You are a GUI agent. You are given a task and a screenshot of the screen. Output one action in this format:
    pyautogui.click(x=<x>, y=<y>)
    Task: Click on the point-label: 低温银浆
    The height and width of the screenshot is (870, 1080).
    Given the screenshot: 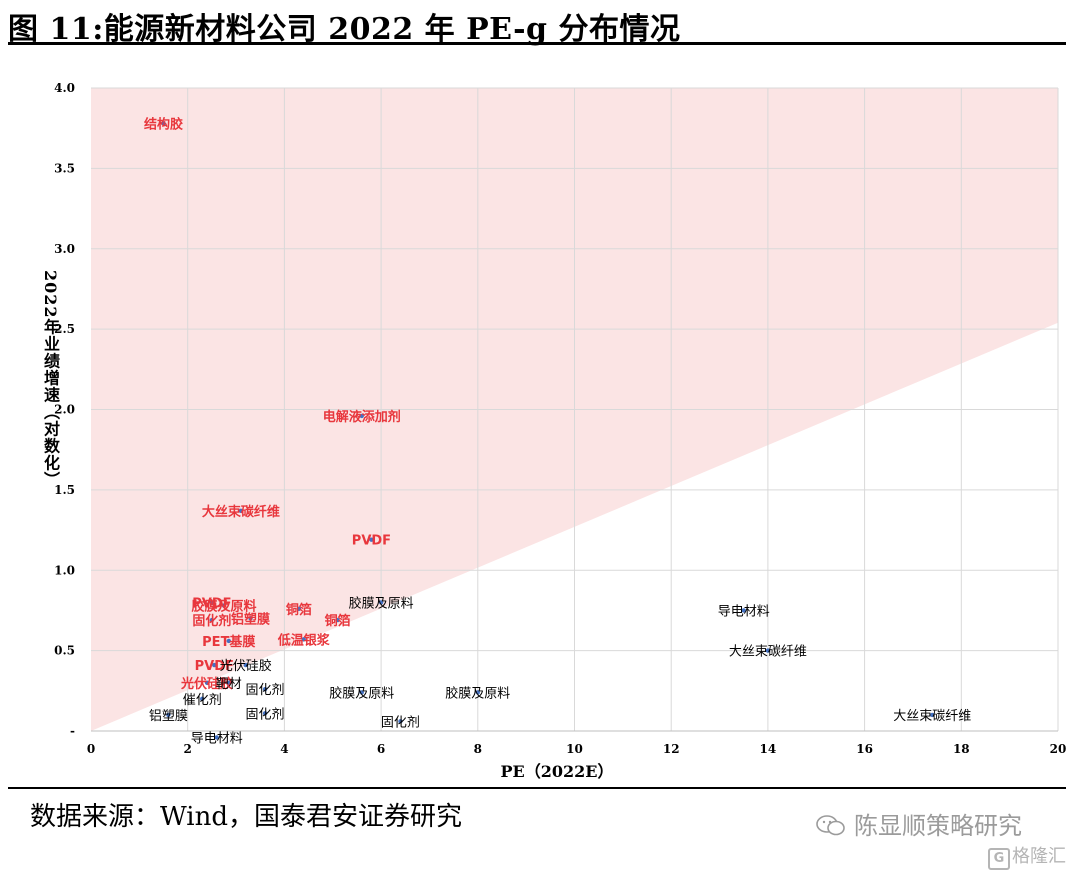 What is the action you would take?
    pyautogui.click(x=304, y=640)
    